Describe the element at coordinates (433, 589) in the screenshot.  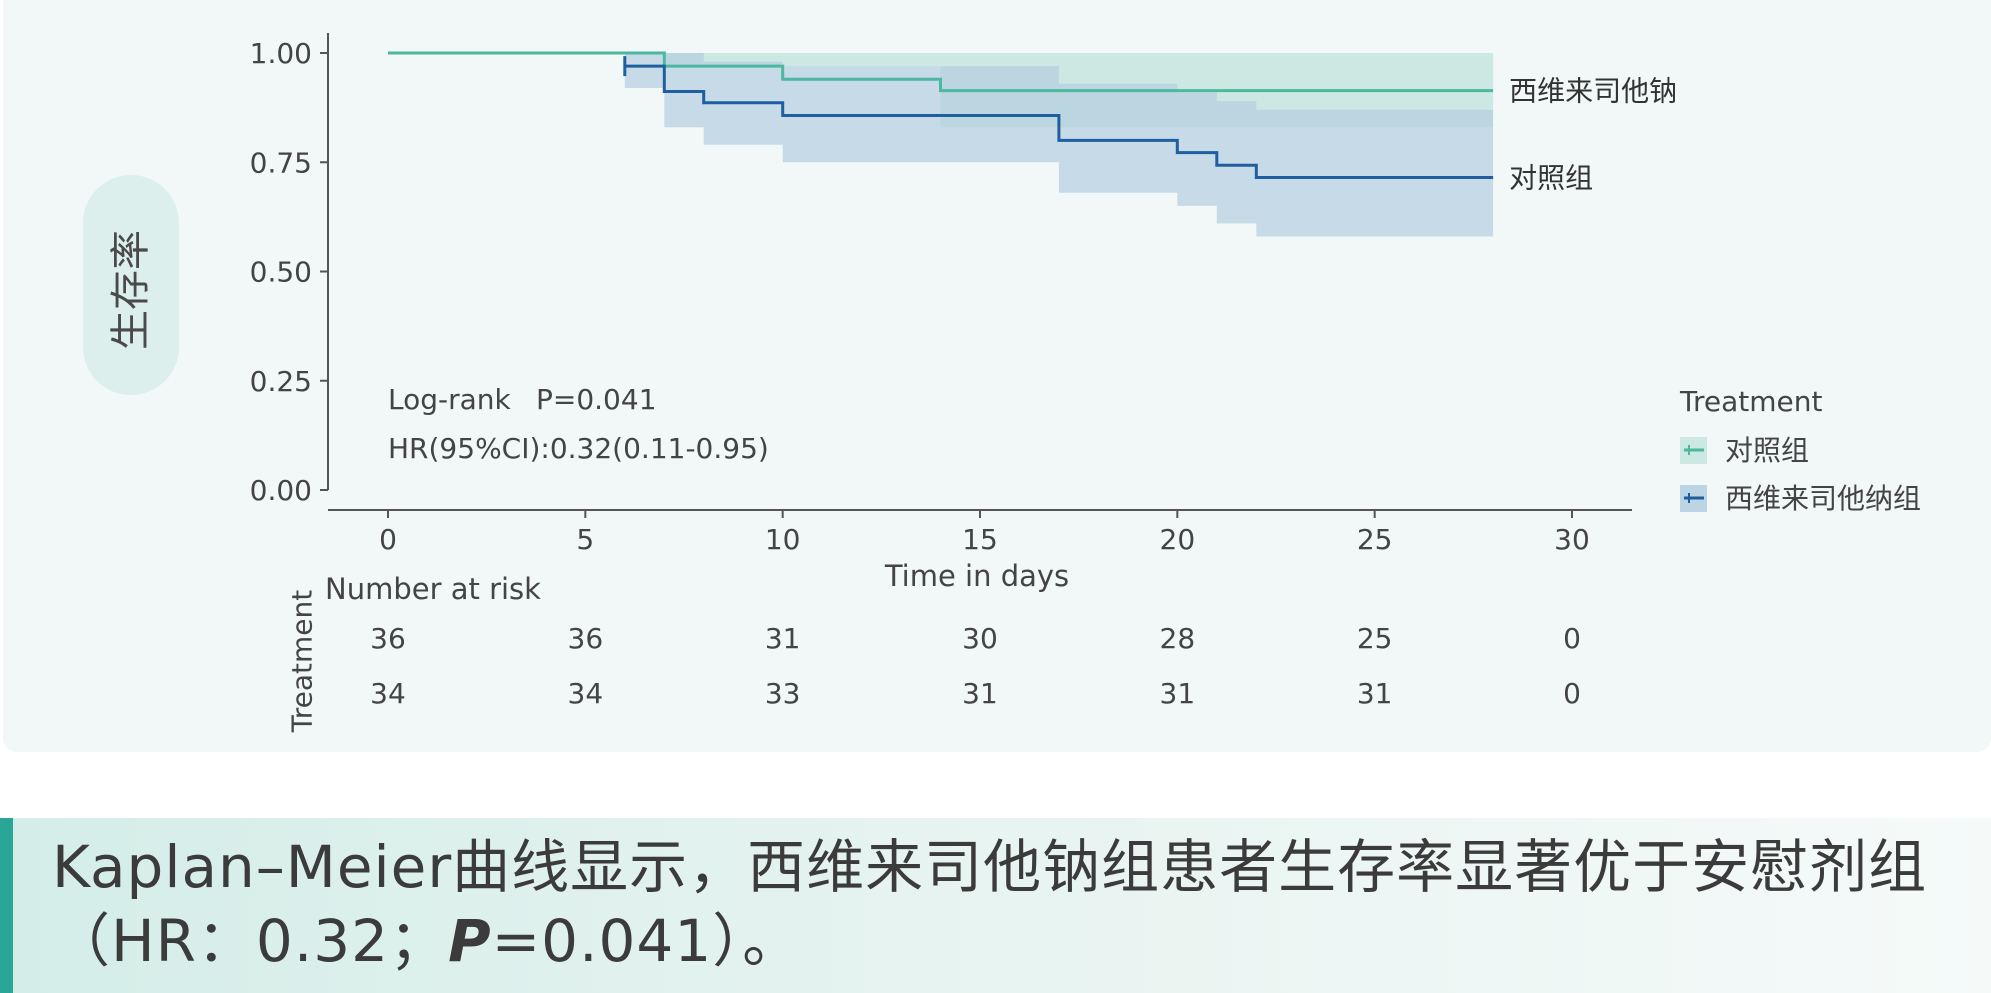
I see `risk-table-title: Number at risk` at that location.